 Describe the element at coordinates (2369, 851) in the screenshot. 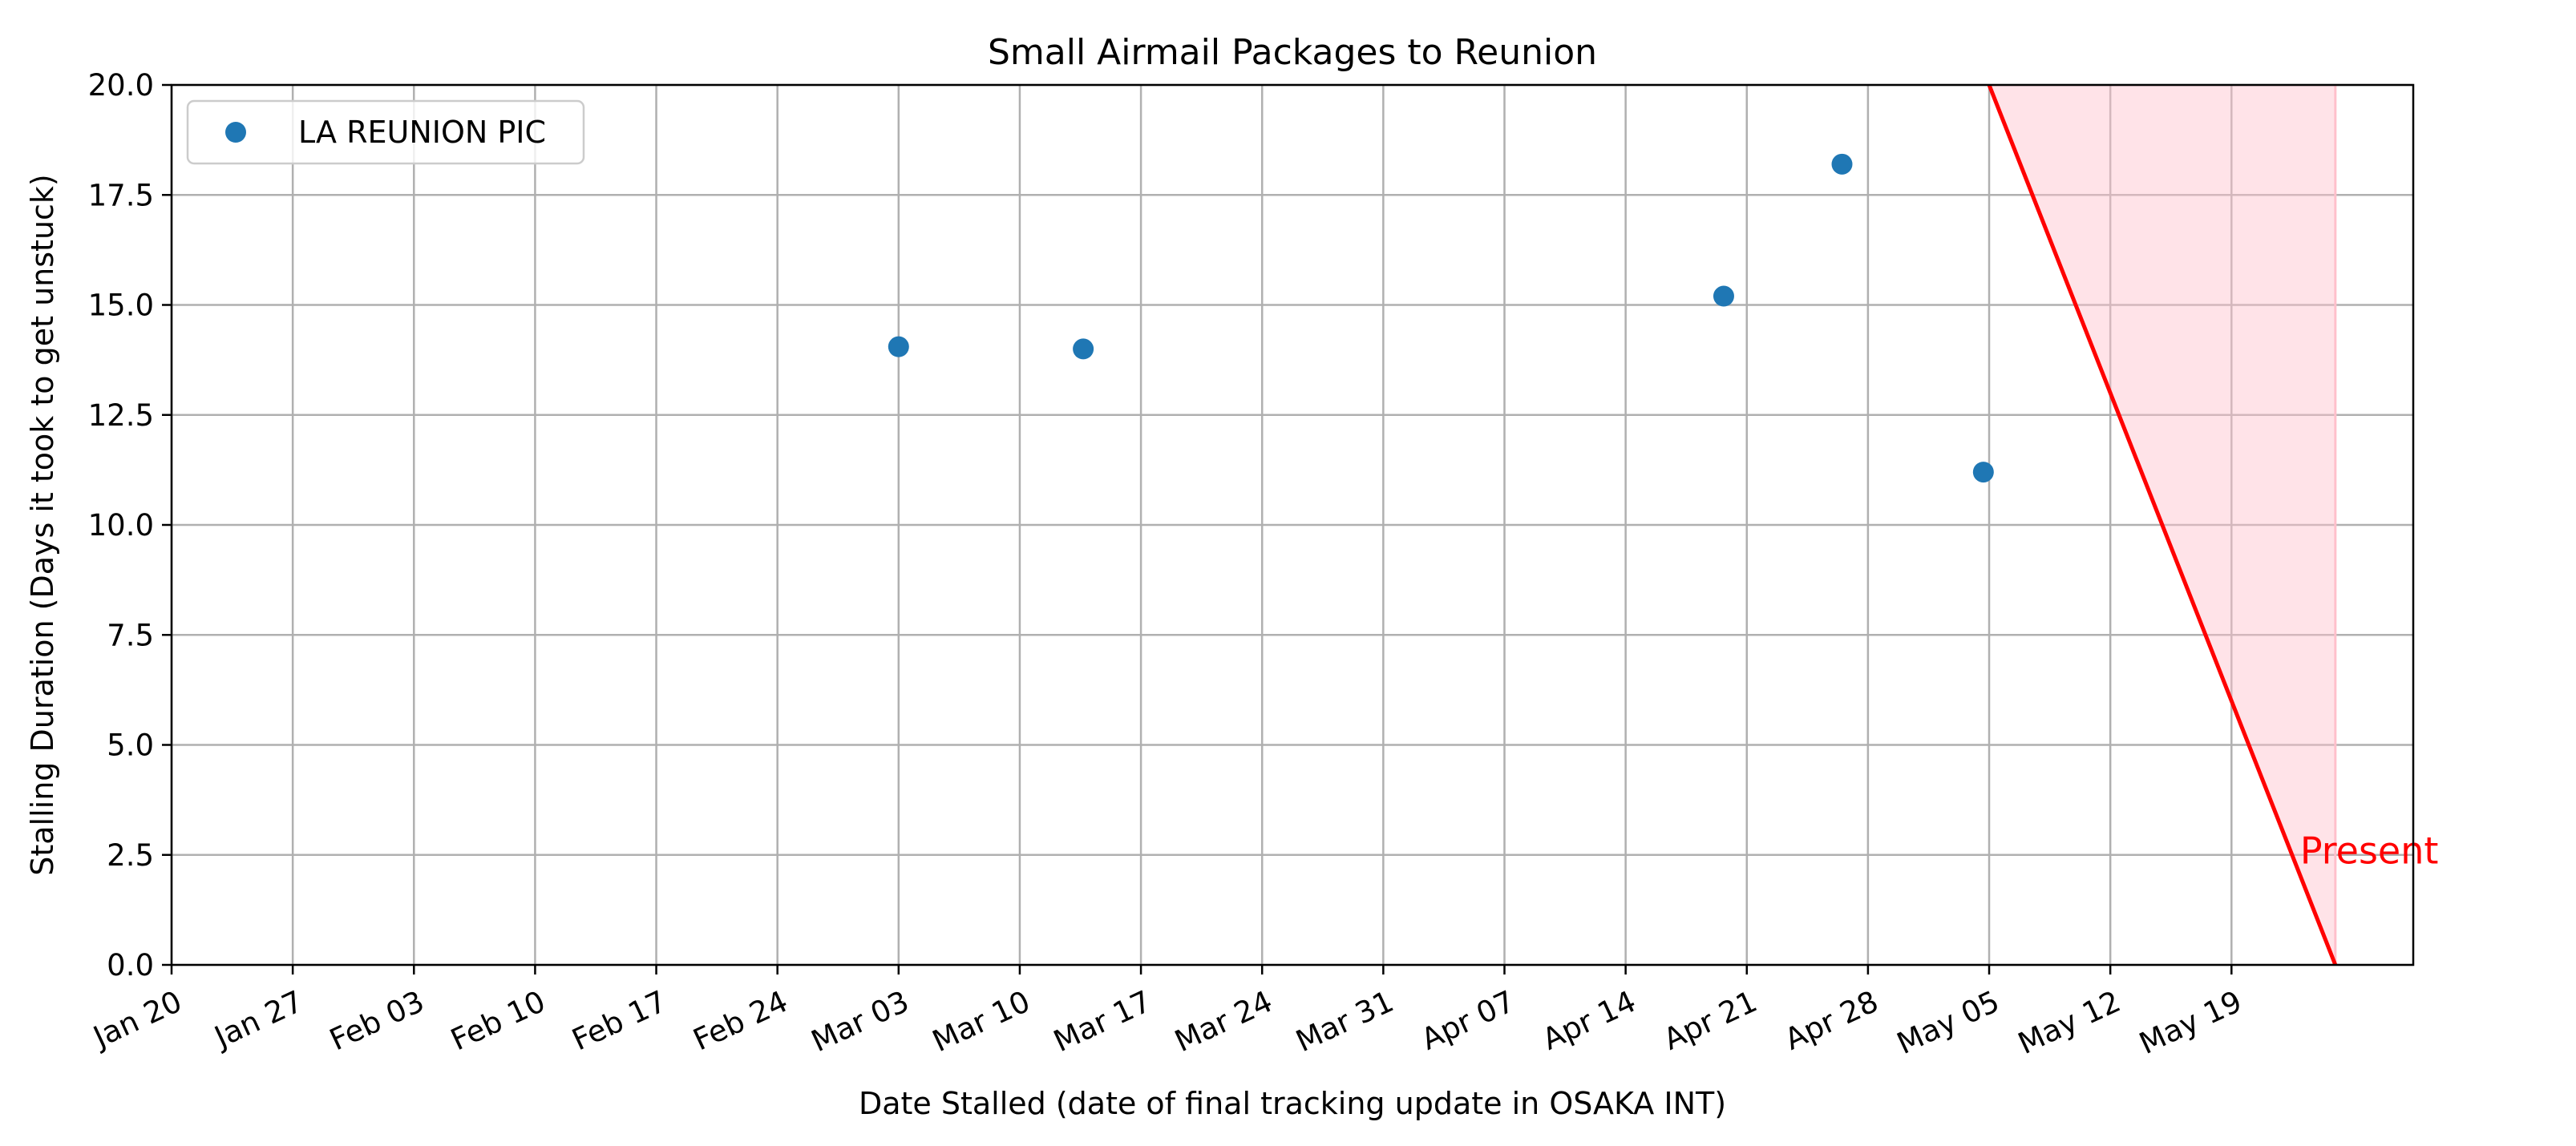

I see `present-label: Present` at that location.